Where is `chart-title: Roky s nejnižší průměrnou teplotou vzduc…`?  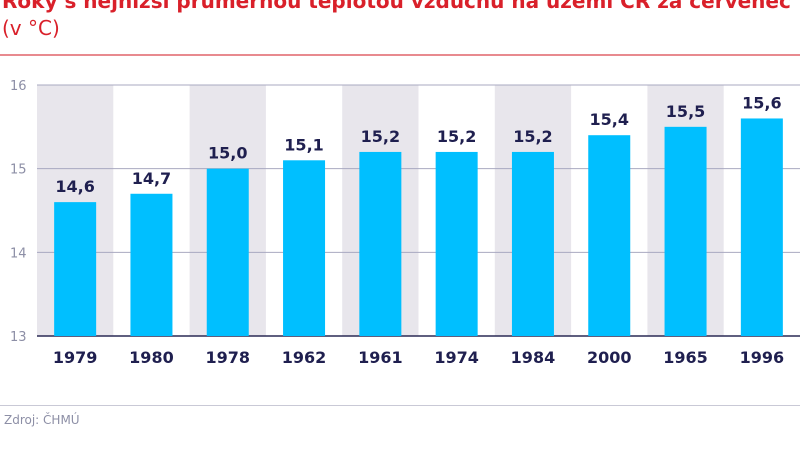
chart-title: Roky s nejnižší průměrnou teplotou vzduc… is located at coordinates (401, 21).